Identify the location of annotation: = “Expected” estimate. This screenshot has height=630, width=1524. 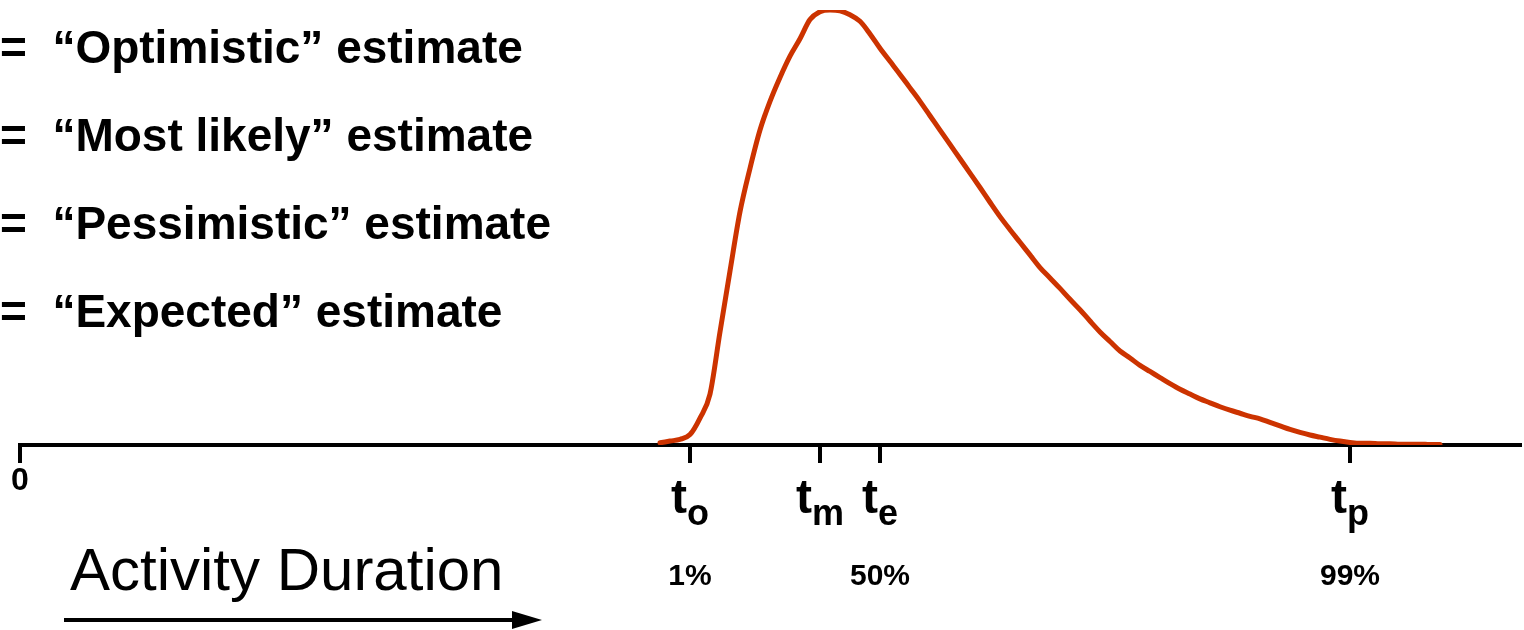
(251, 311).